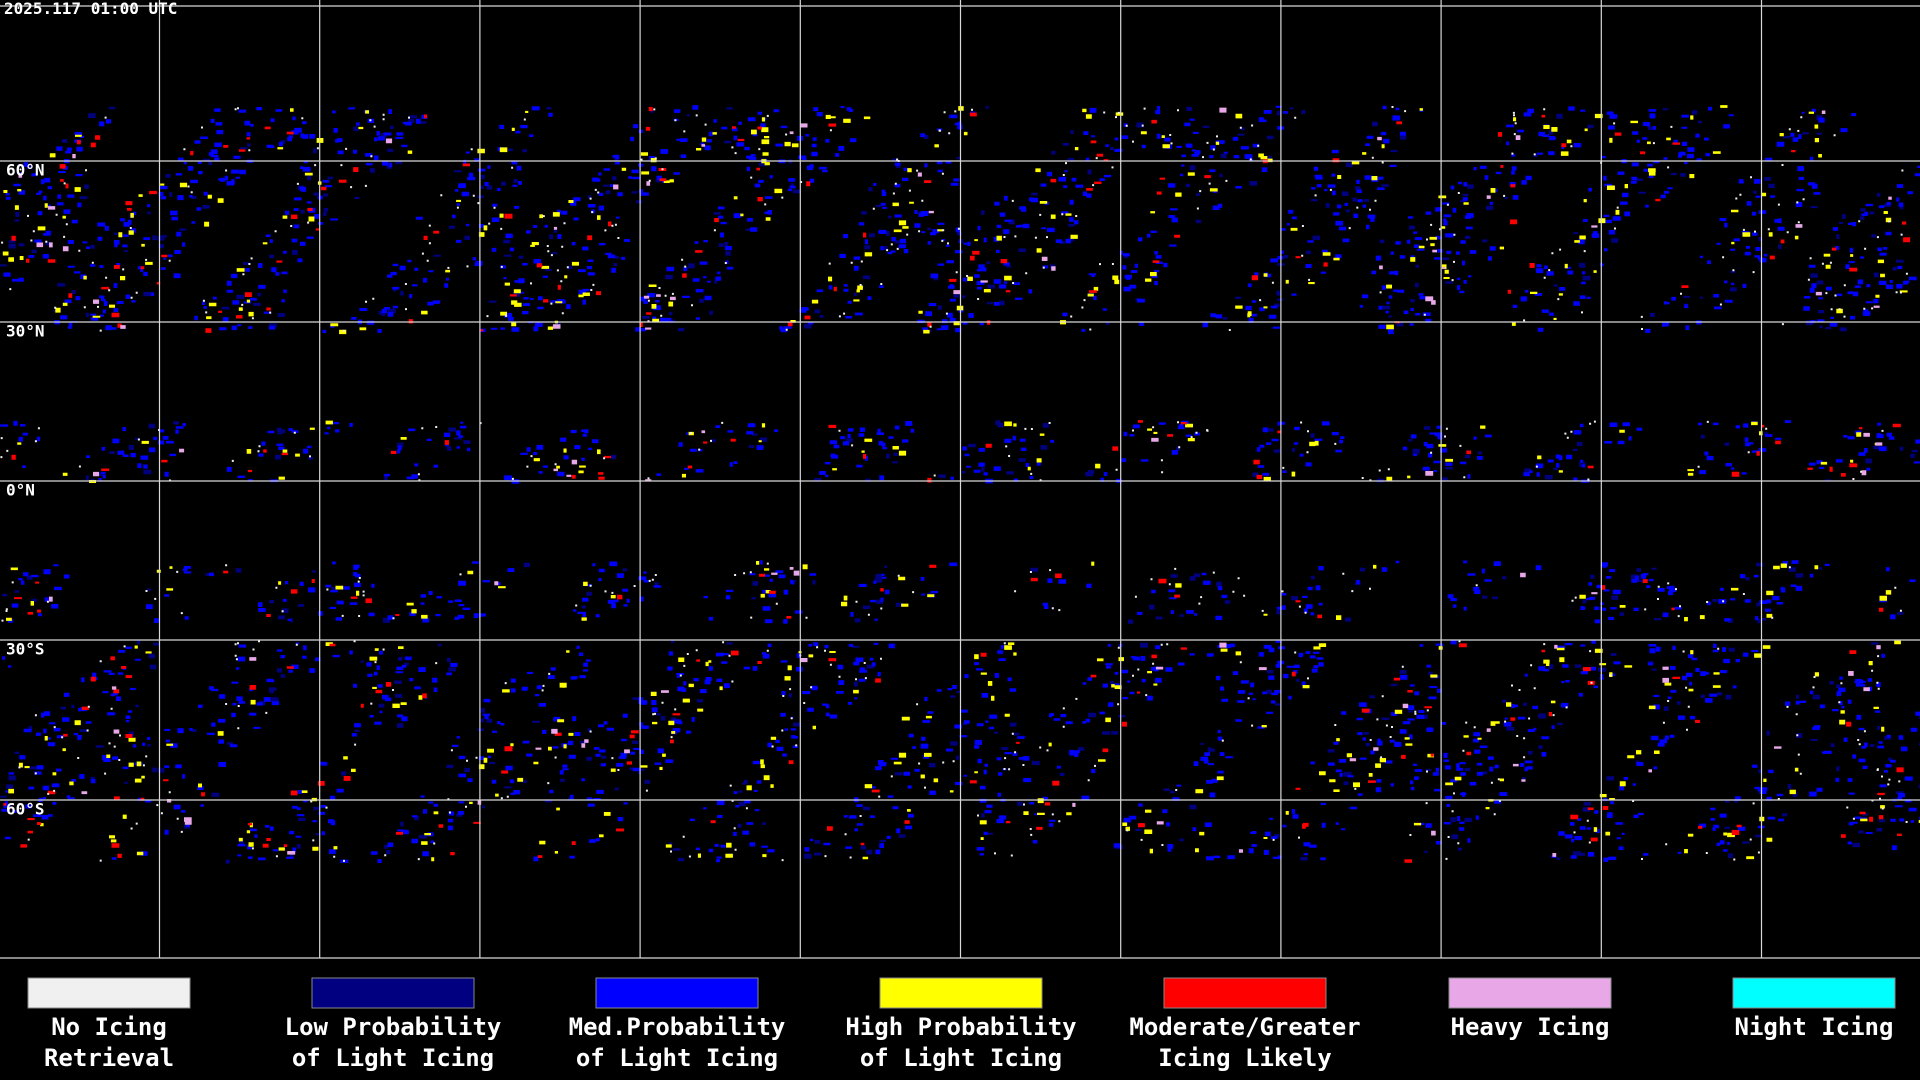 This screenshot has width=1920, height=1080. What do you see at coordinates (25, 809) in the screenshot?
I see `latitude-label: 60°S` at bounding box center [25, 809].